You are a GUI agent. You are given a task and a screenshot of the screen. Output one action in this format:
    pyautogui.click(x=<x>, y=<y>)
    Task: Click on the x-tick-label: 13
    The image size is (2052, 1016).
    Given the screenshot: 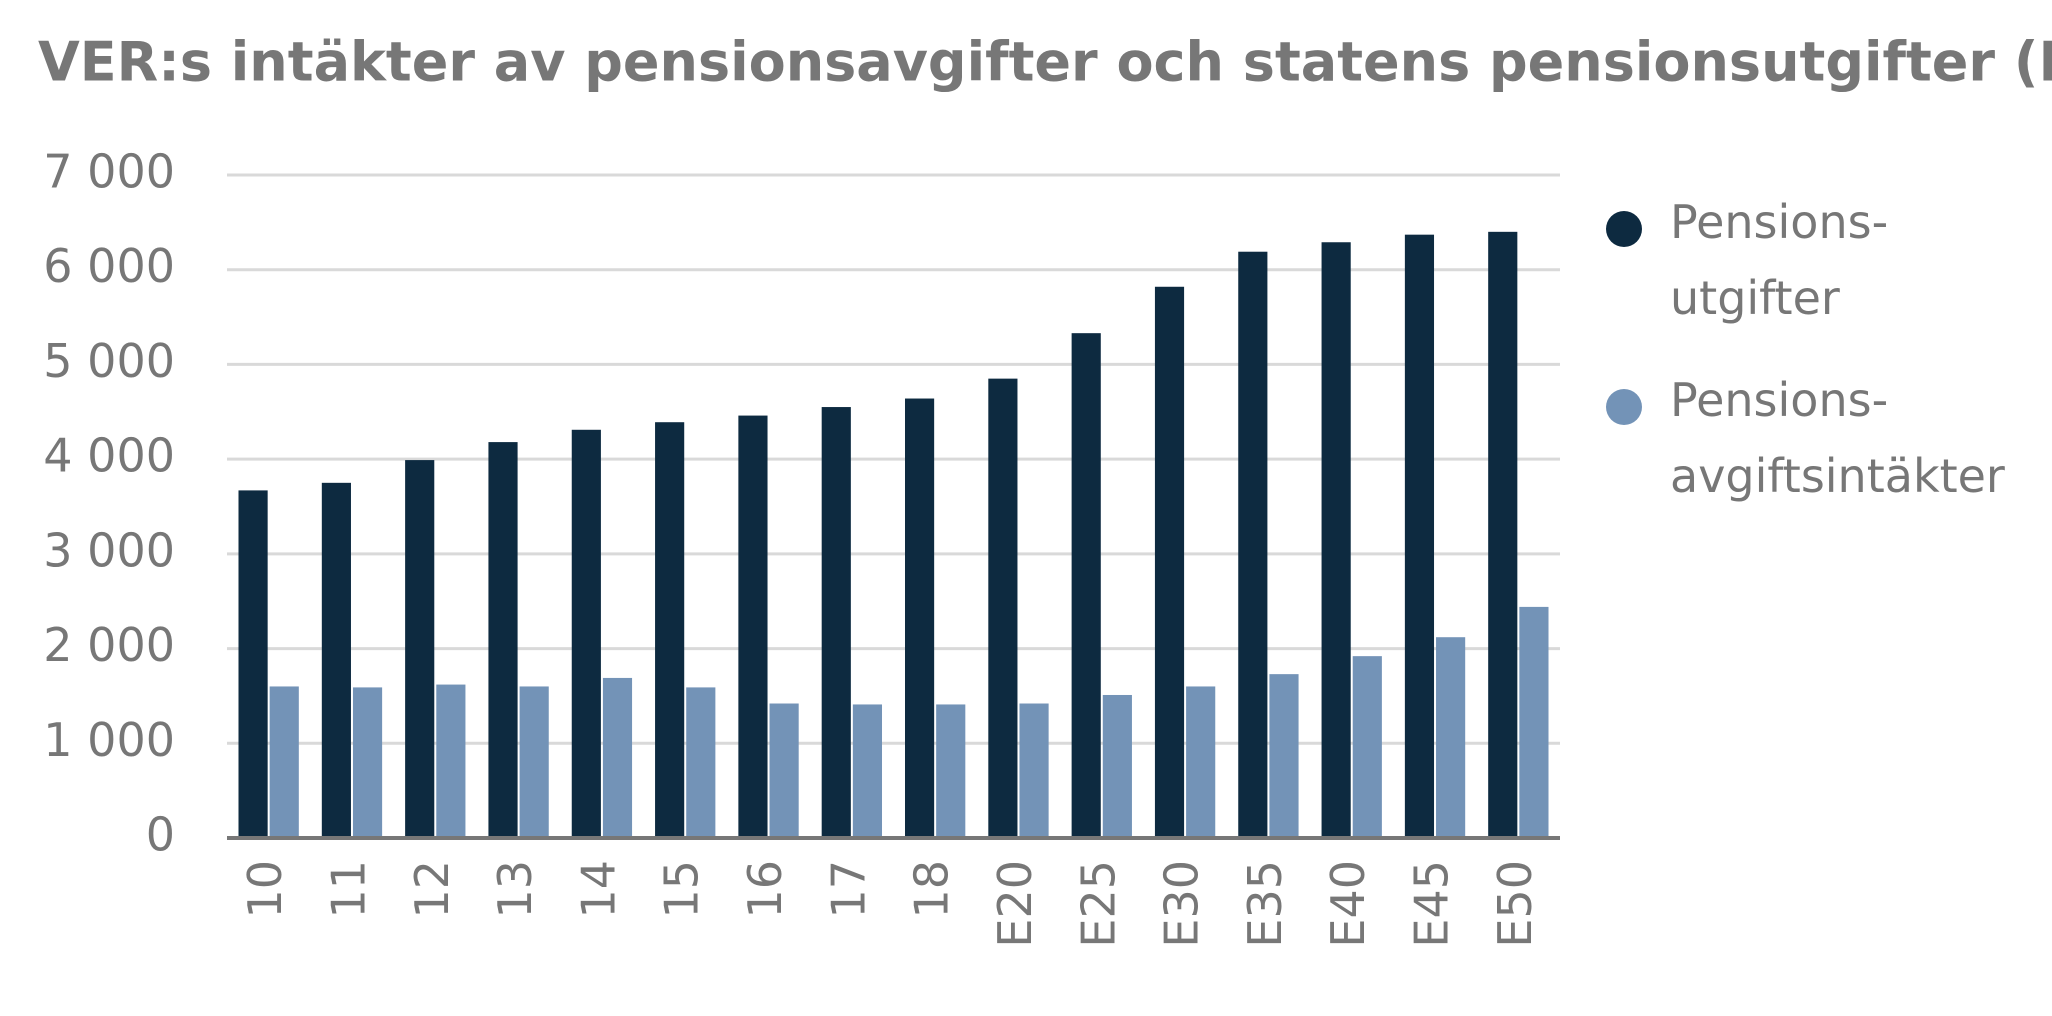 What is the action you would take?
    pyautogui.click(x=515, y=889)
    